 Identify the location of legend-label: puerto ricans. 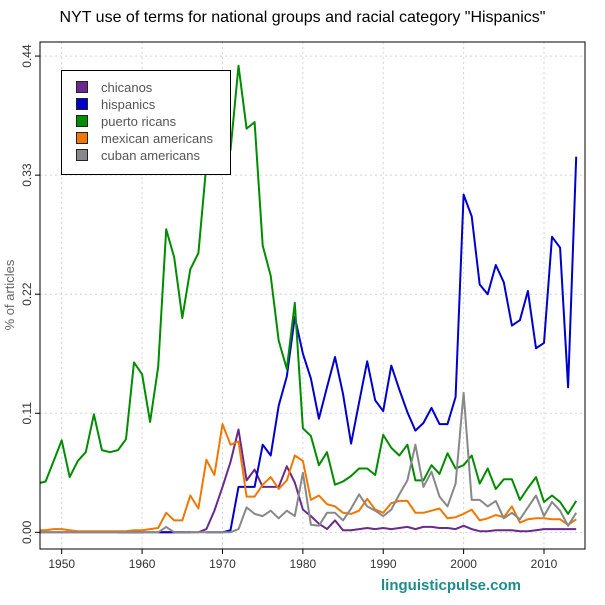
(139, 121).